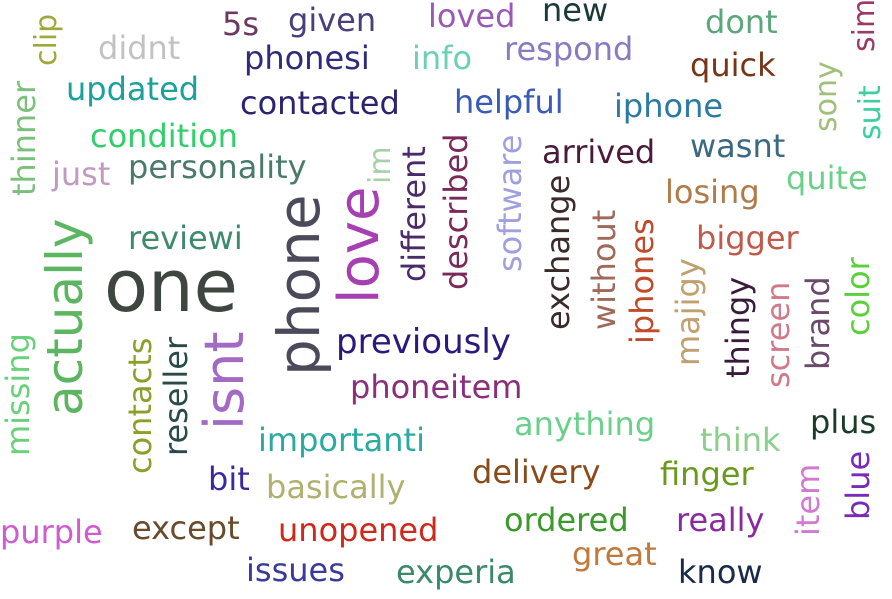 This screenshot has width=892, height=599. What do you see at coordinates (51, 532) in the screenshot?
I see `word-purple: purple` at bounding box center [51, 532].